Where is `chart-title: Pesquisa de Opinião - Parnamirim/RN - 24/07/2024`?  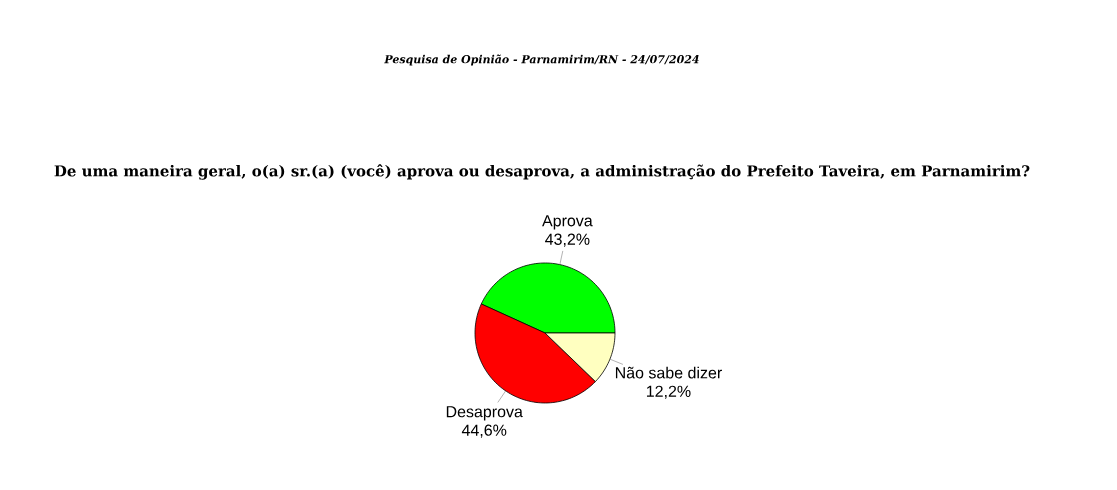 chart-title: Pesquisa de Opinião - Parnamirim/RN - 24/07/2024 is located at coordinates (541, 60).